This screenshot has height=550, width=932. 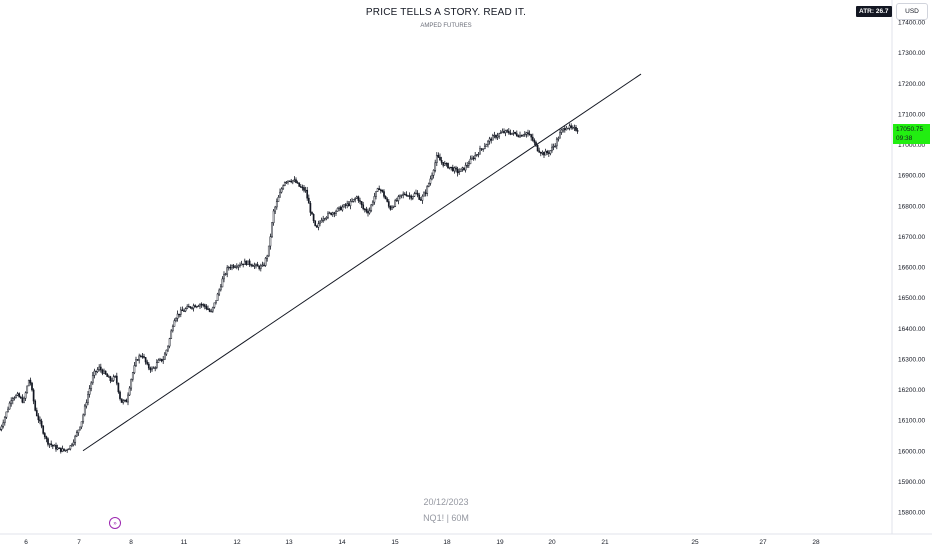 What do you see at coordinates (912, 11) in the screenshot?
I see `currency-button: USD` at bounding box center [912, 11].